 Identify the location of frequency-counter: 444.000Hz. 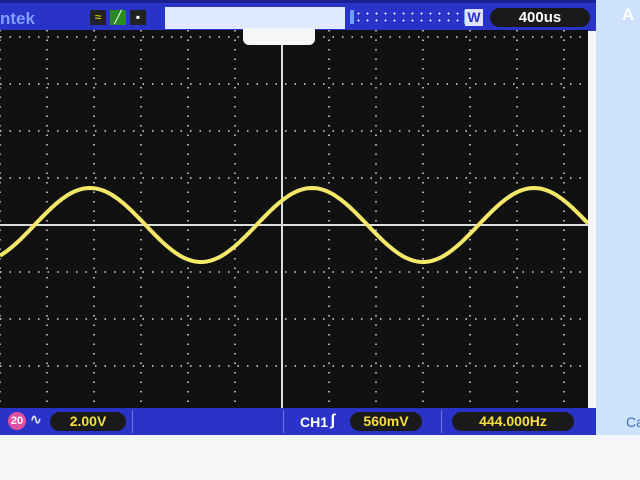
(513, 421).